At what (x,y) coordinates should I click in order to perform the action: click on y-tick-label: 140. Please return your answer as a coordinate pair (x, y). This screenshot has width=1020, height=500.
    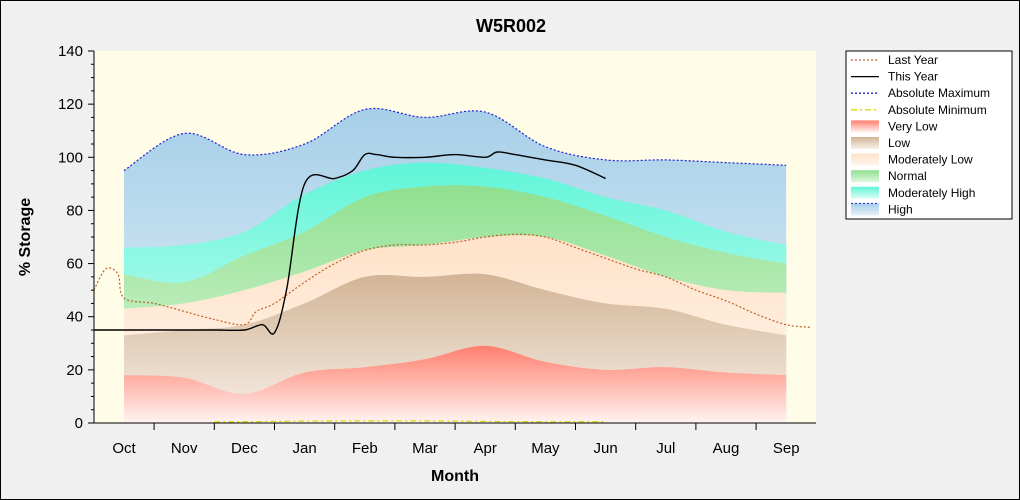
    Looking at the image, I should click on (70, 51).